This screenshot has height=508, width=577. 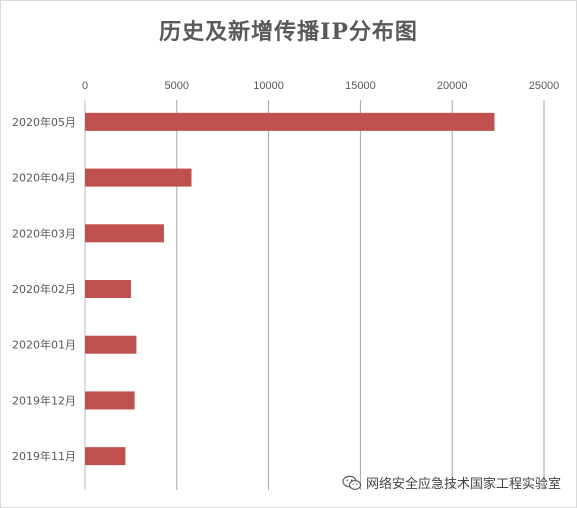 I want to click on watermark-text: 网络安全应急技术国家工程实验室, so click(x=463, y=484).